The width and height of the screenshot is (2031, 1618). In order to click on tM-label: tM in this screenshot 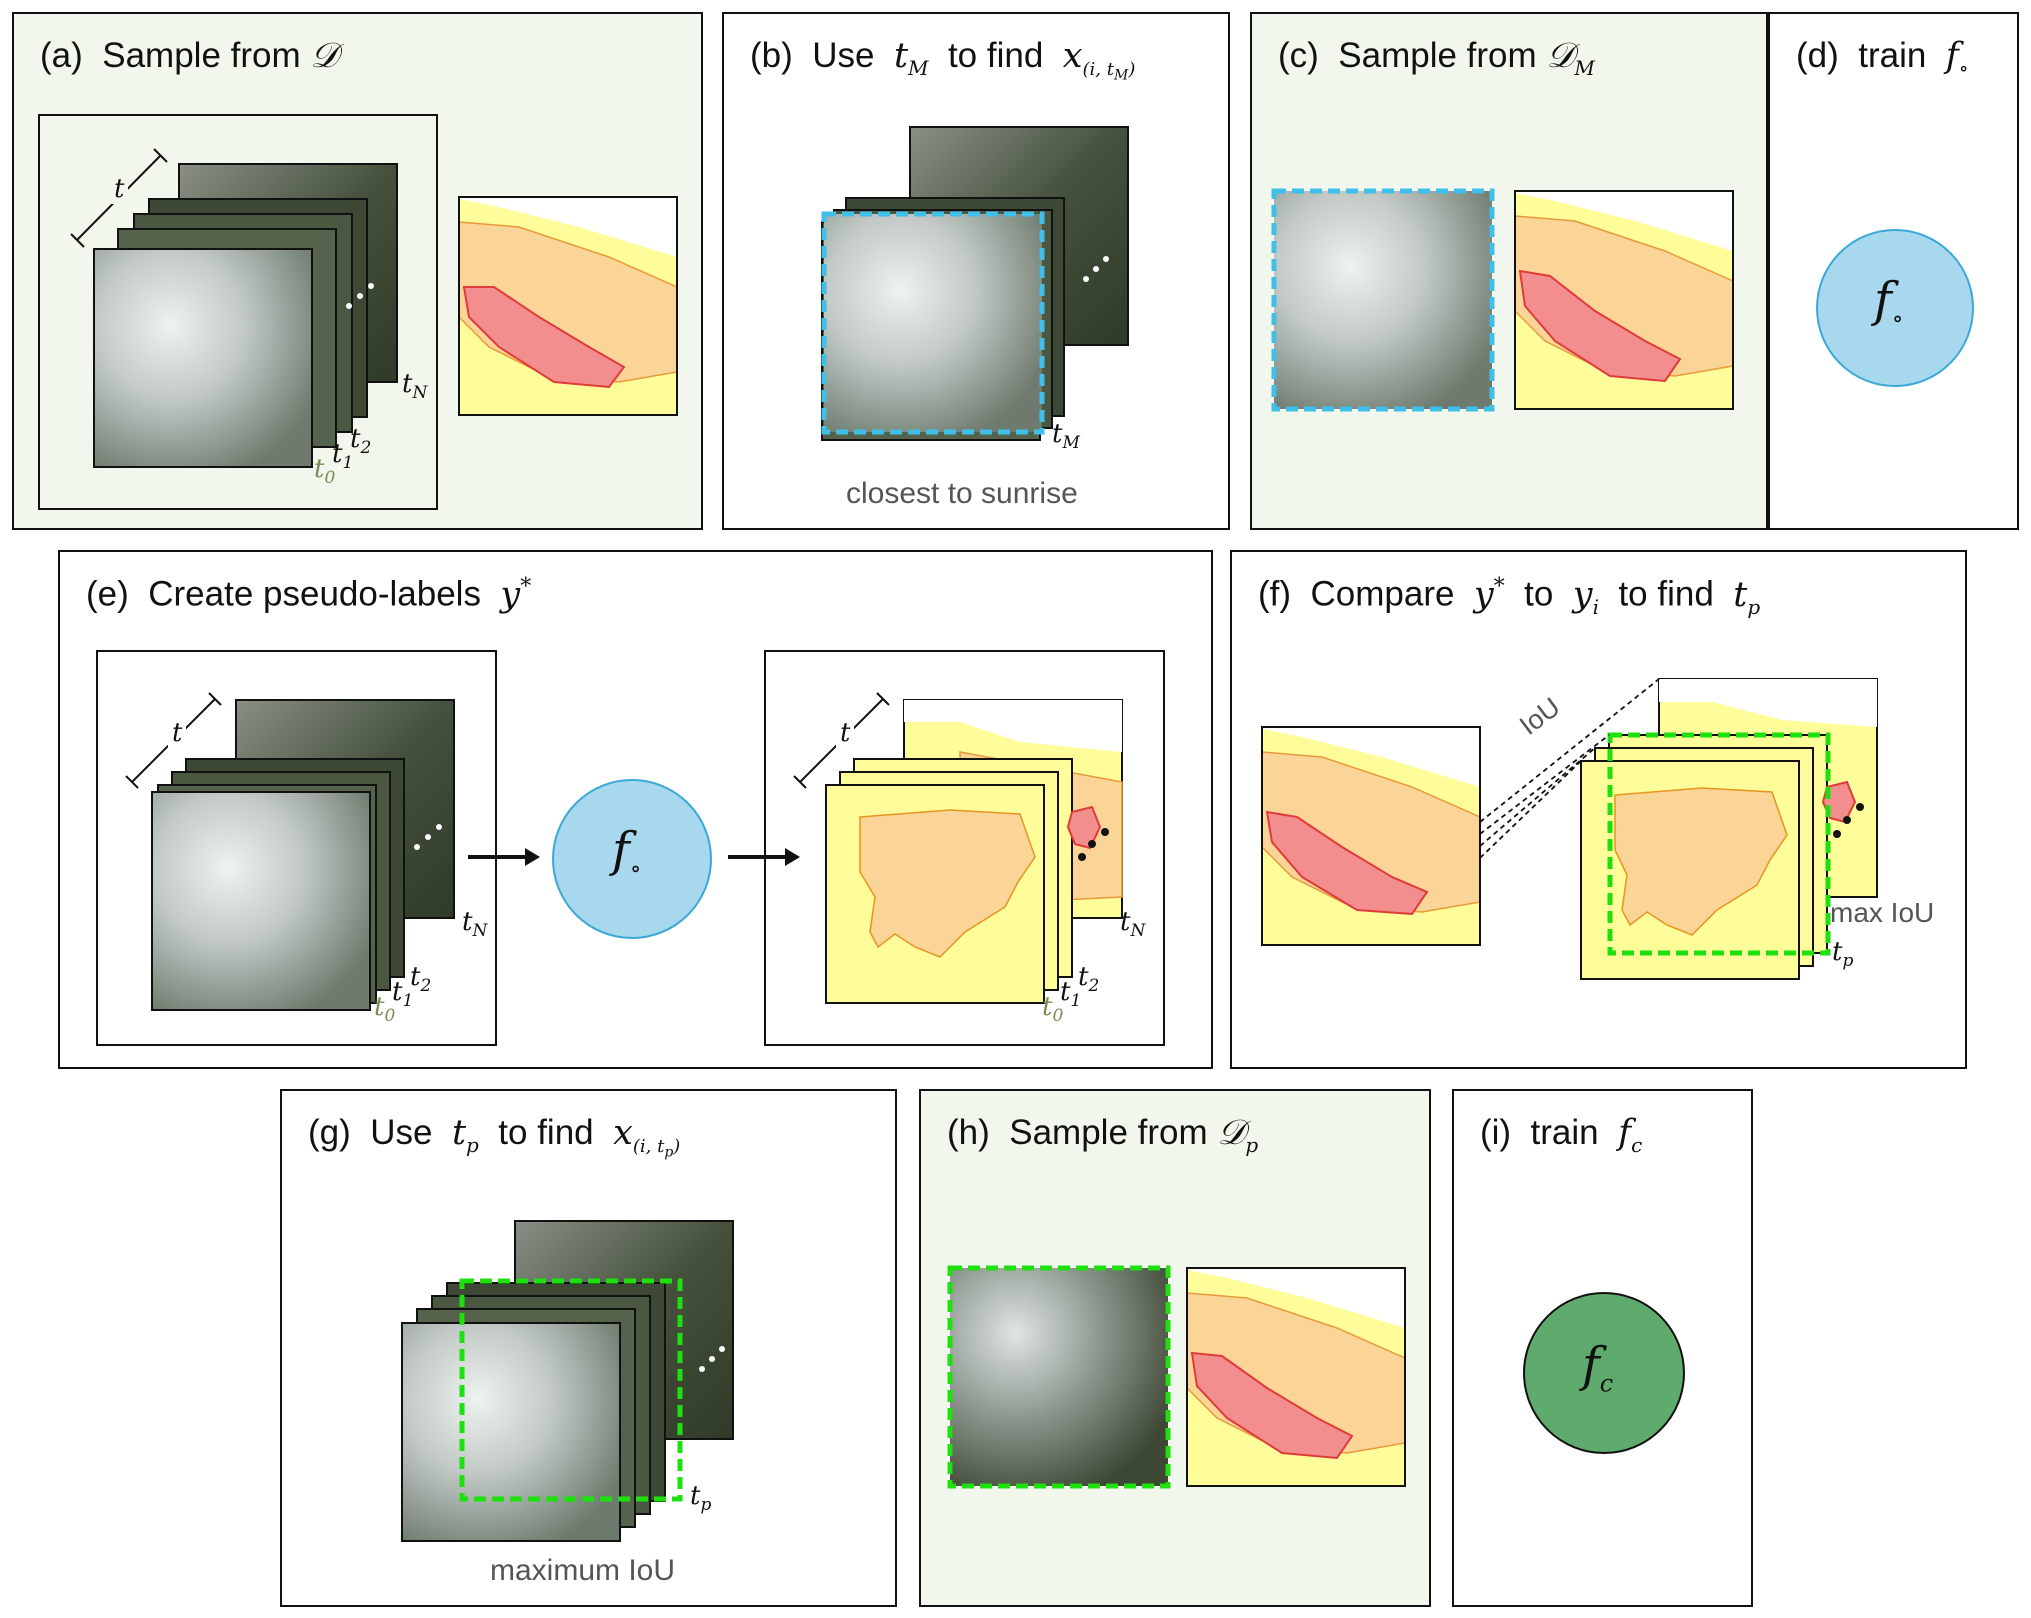, I will do `click(1066, 436)`.